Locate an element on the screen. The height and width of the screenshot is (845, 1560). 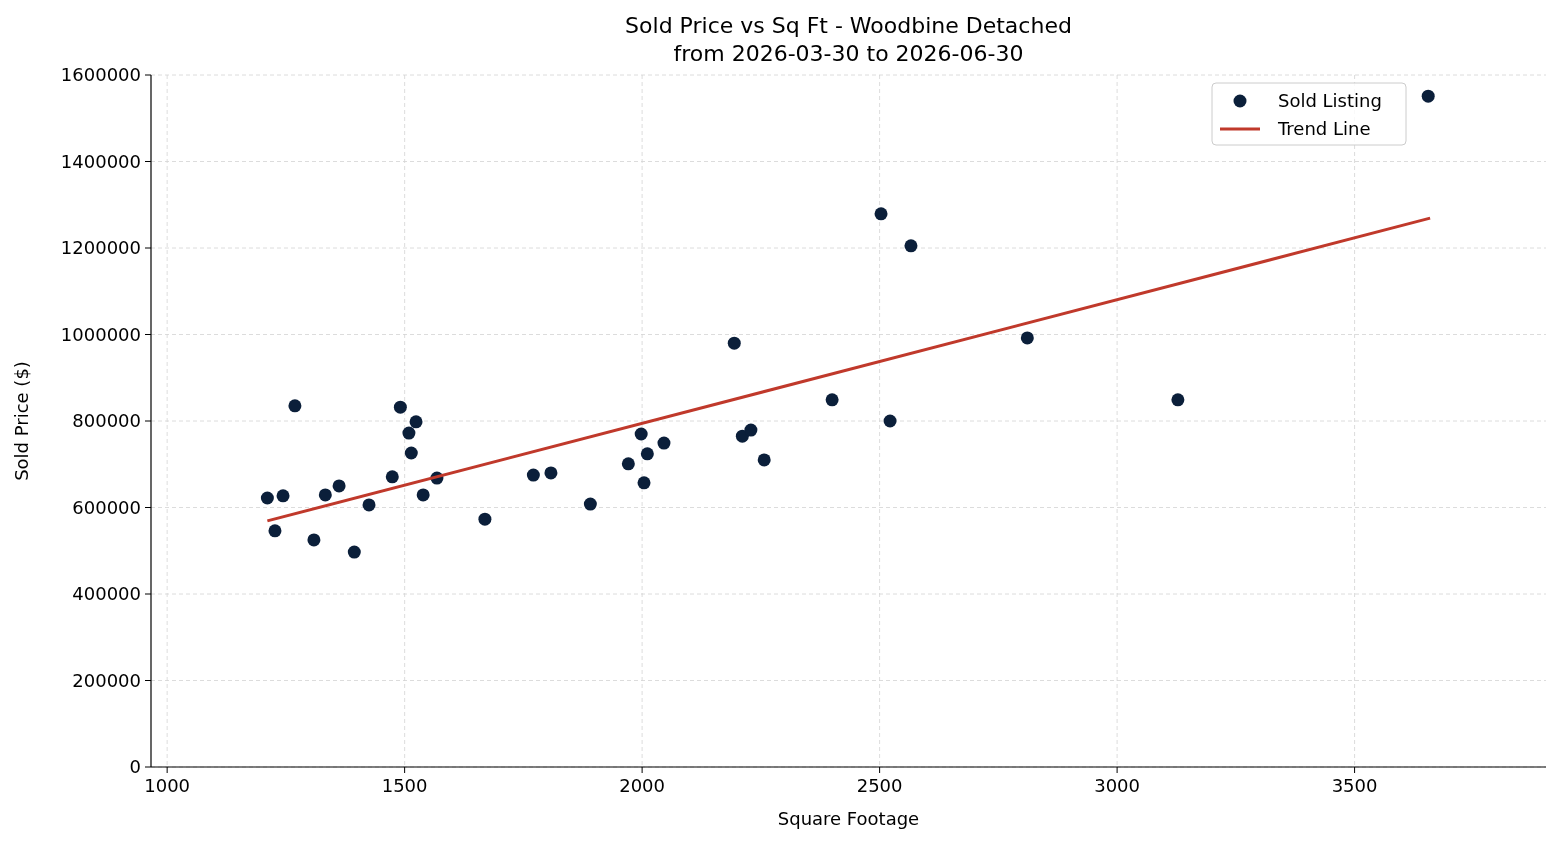
y-tick-label: 1000000 is located at coordinates (100, 334).